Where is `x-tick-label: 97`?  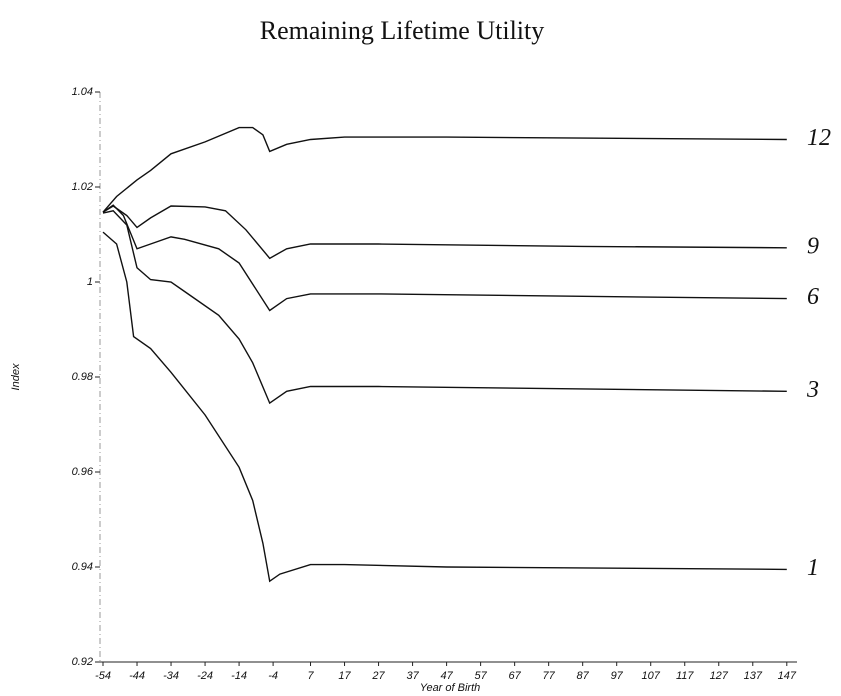 x-tick-label: 97 is located at coordinates (617, 676).